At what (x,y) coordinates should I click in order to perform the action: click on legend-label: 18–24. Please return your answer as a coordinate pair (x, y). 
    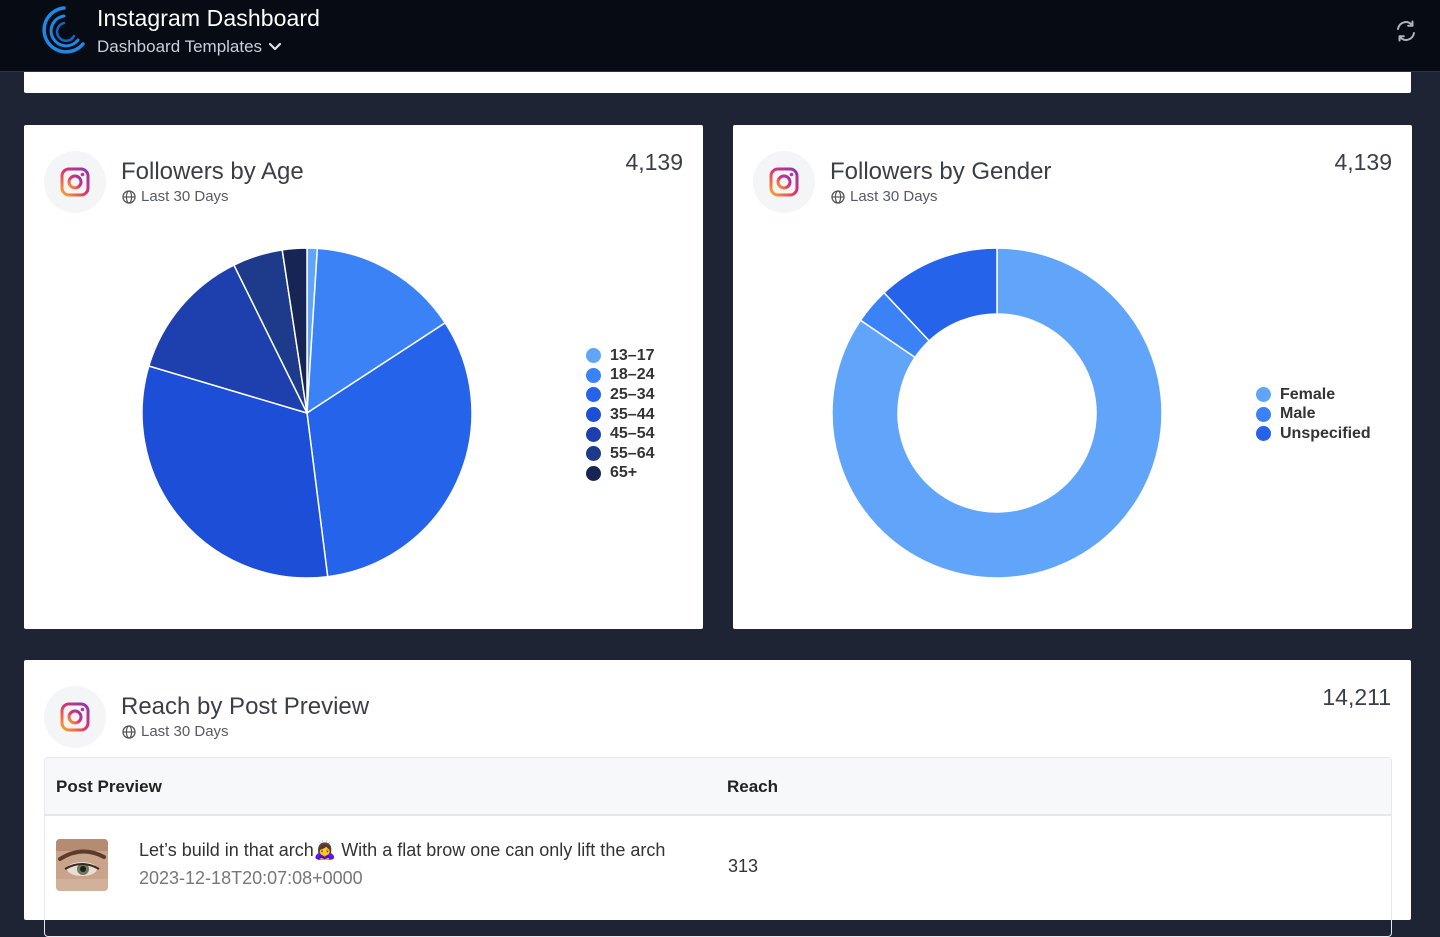
    Looking at the image, I should click on (632, 375).